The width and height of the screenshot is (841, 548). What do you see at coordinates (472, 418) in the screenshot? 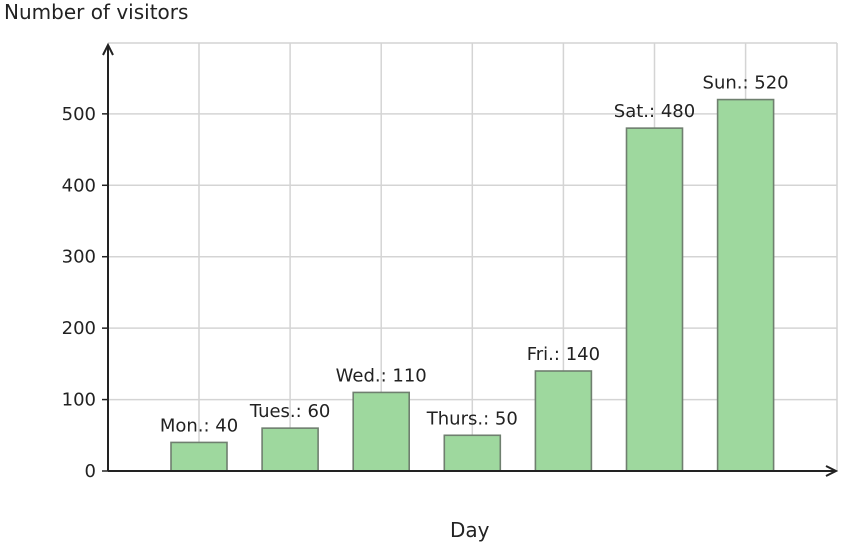
I see `data-label: Thurs.: 50` at bounding box center [472, 418].